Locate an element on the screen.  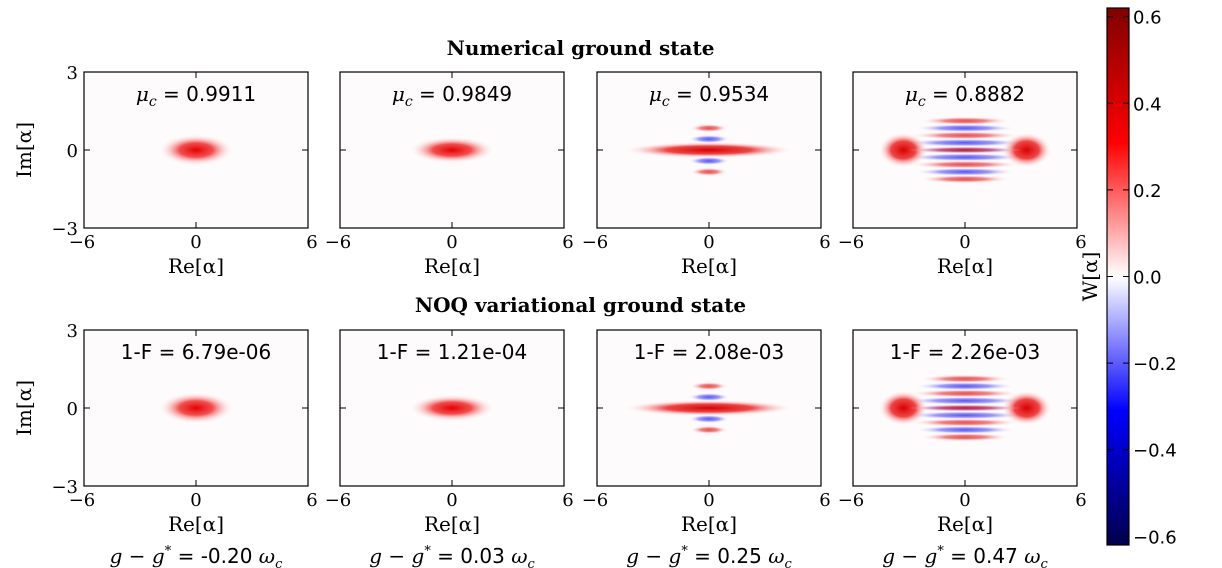
panel-annotation: μc = 0.8882 is located at coordinates (965, 96).